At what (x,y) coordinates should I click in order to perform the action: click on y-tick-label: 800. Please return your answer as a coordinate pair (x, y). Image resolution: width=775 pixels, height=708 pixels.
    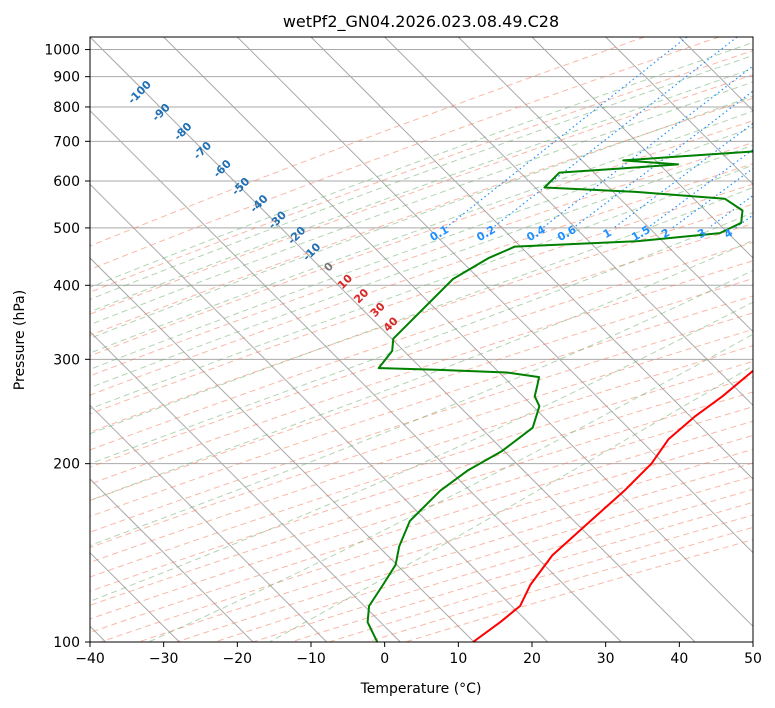
    Looking at the image, I should click on (66, 108).